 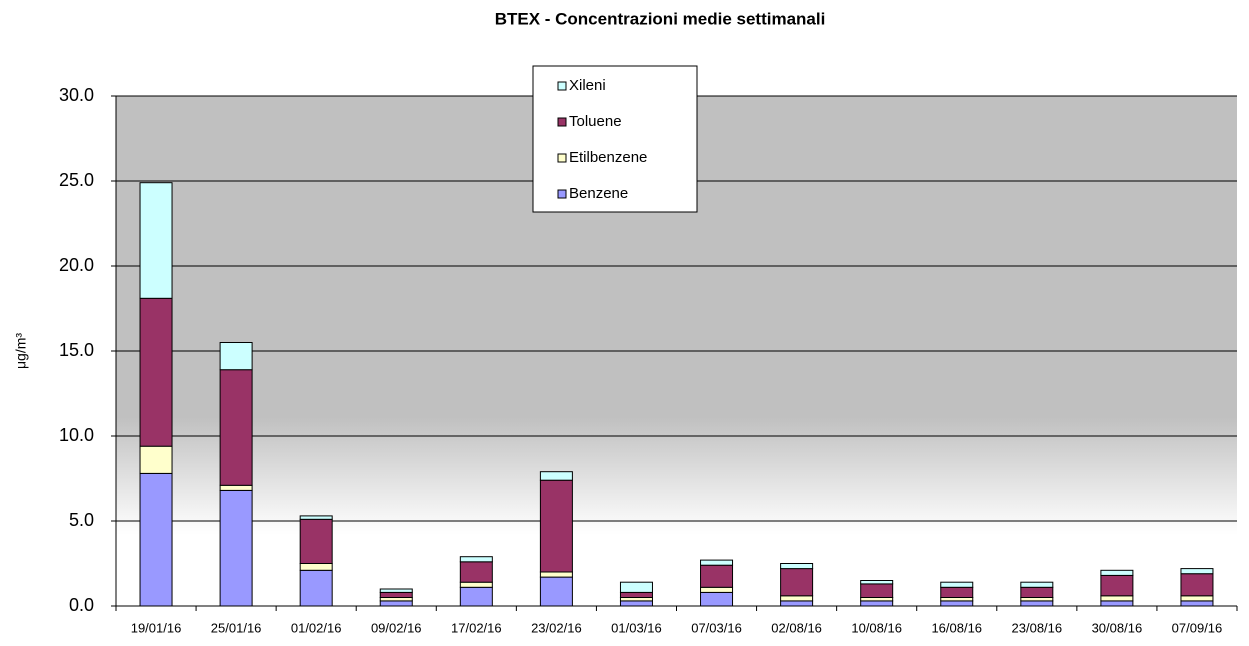 What do you see at coordinates (76, 180) in the screenshot?
I see `y-tick-label: 25.0` at bounding box center [76, 180].